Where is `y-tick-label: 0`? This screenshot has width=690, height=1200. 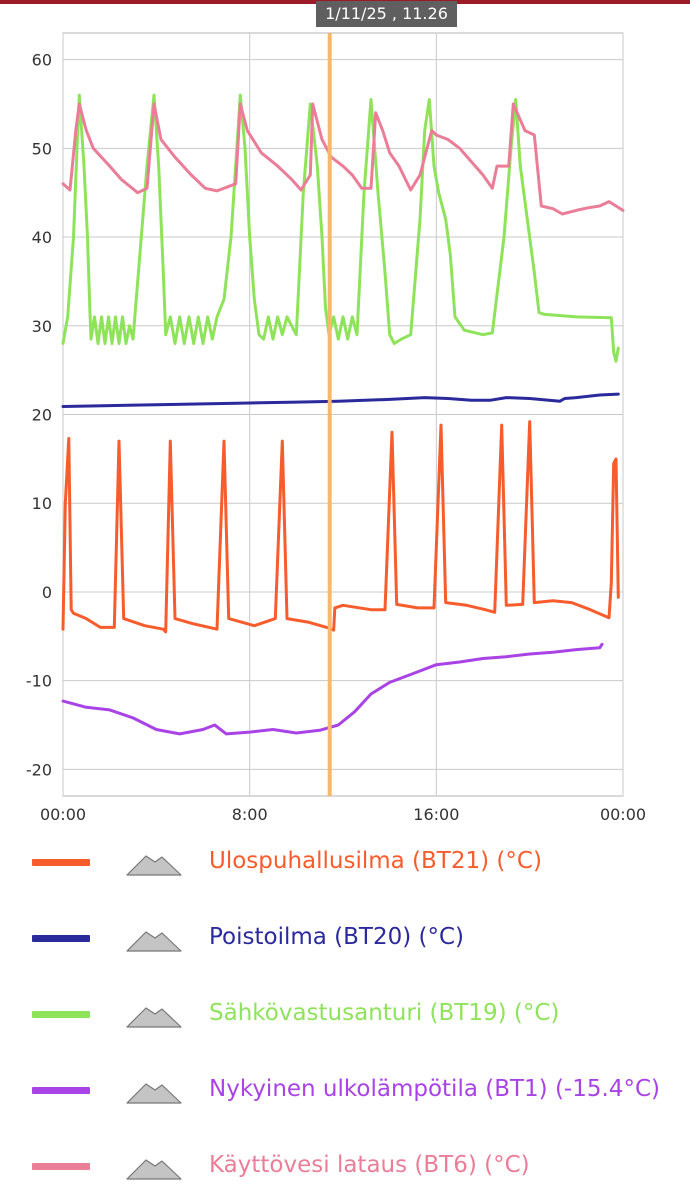 y-tick-label: 0 is located at coordinates (47, 592).